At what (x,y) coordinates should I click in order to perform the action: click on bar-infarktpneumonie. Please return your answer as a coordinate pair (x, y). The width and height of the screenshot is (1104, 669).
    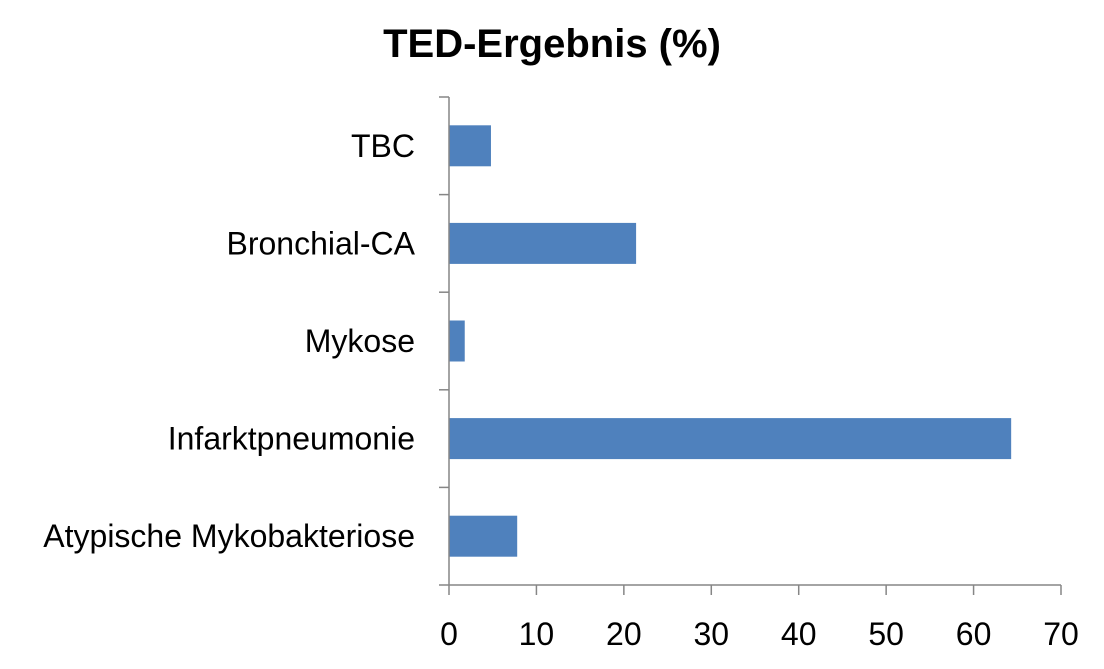
    Looking at the image, I should click on (730, 439).